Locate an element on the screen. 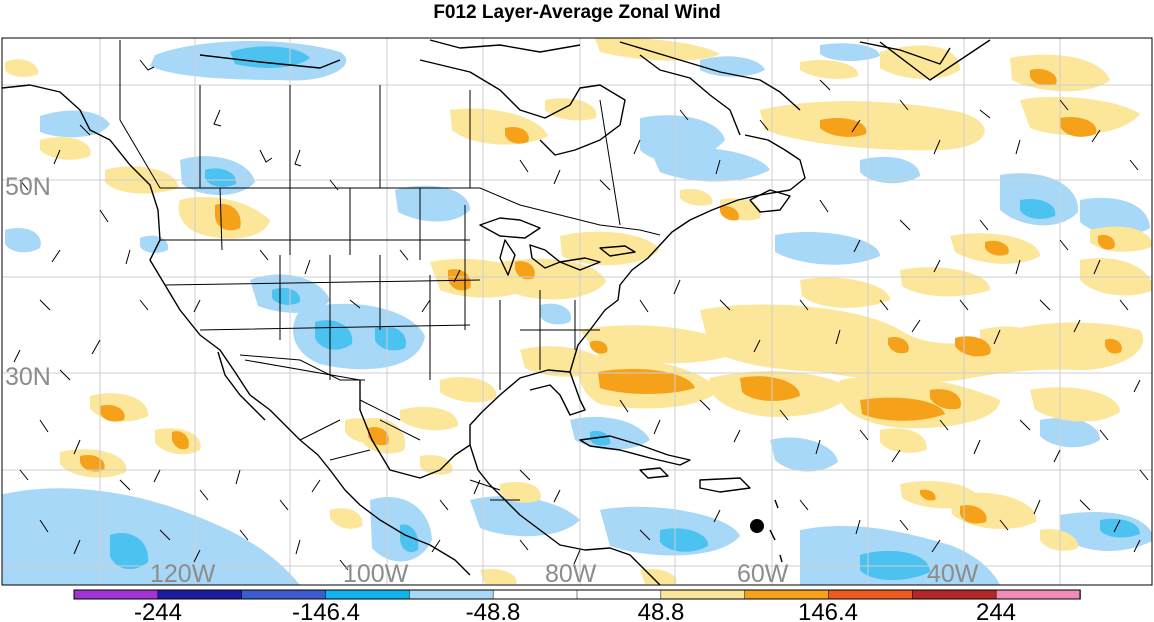 The width and height of the screenshot is (1154, 622). colorbar-label-neg-146: -146.4 is located at coordinates (326, 610).